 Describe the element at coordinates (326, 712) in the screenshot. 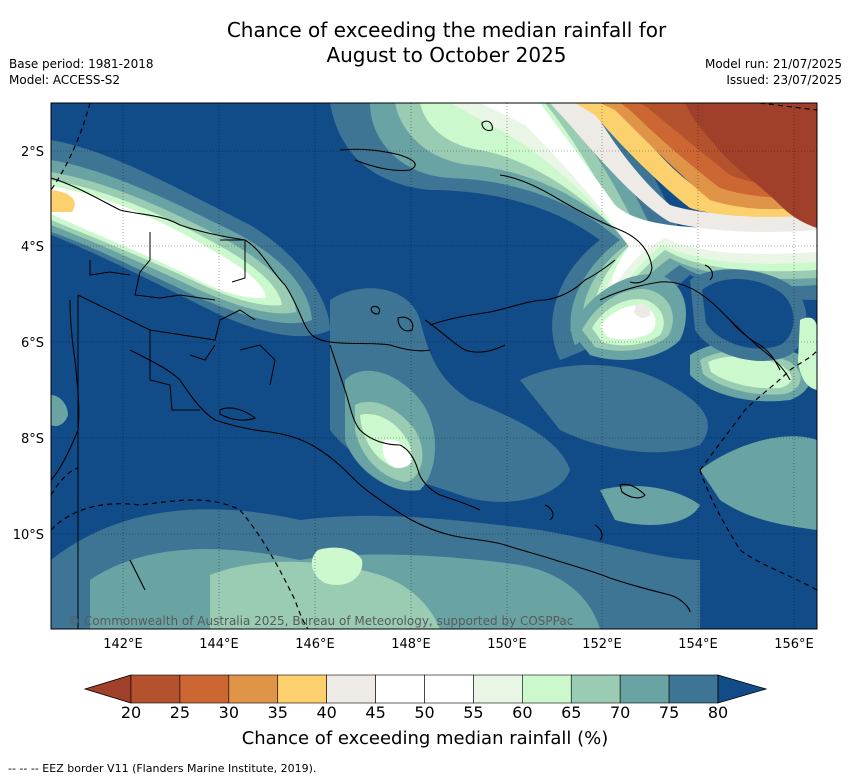

I see `colorbar-tick-label: 40` at that location.